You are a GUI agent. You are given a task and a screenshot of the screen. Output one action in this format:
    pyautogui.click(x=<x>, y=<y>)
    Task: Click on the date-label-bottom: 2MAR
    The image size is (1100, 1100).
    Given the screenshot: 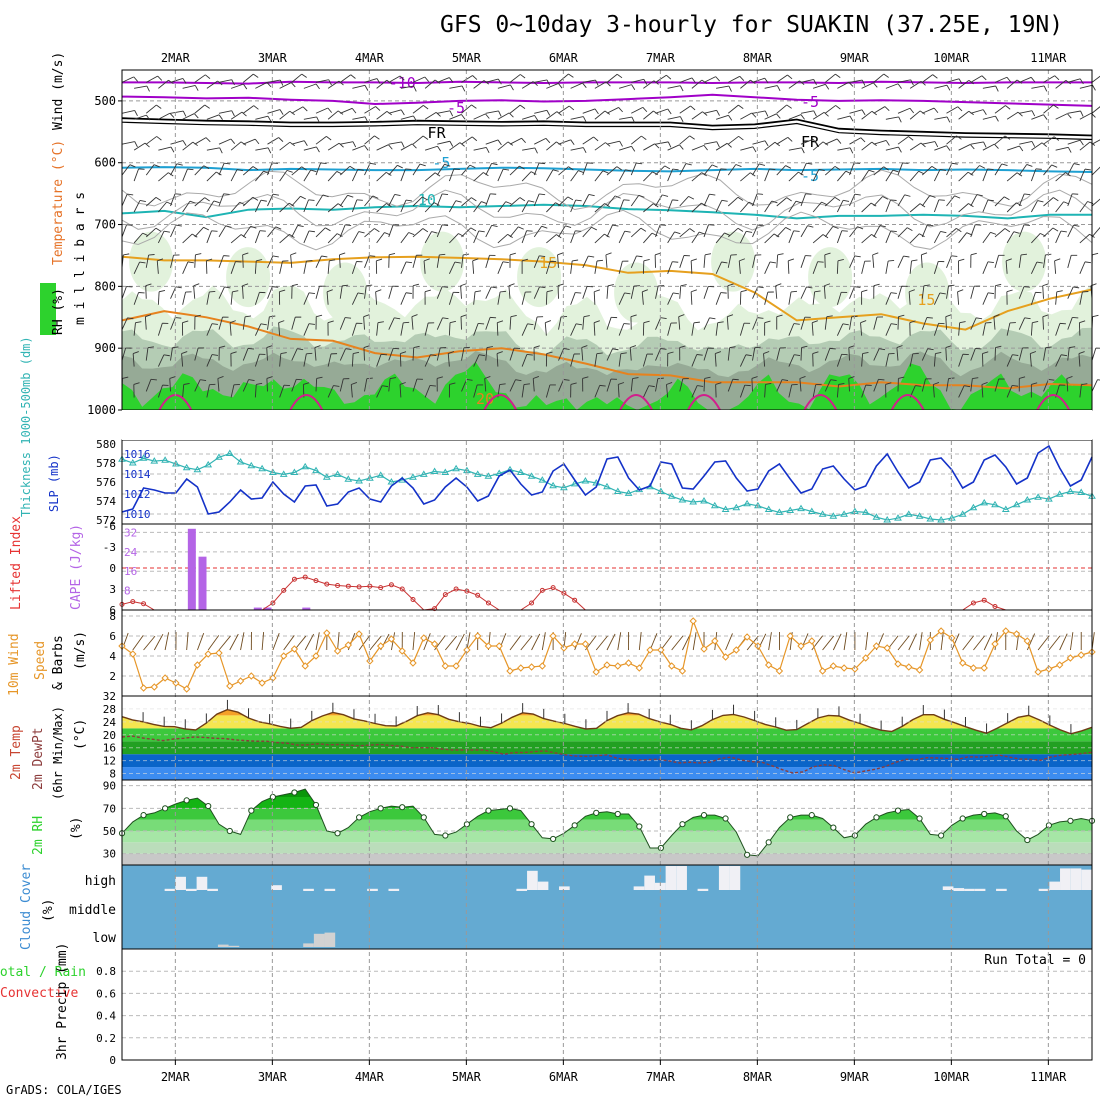 What is the action you would take?
    pyautogui.click(x=176, y=1077)
    